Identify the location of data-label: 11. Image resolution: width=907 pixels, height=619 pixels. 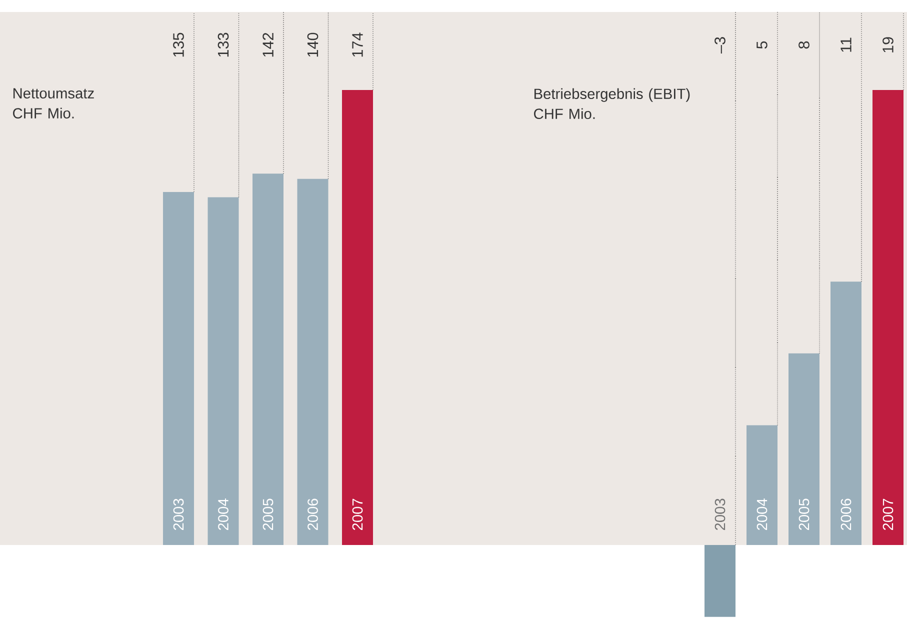
(846, 45).